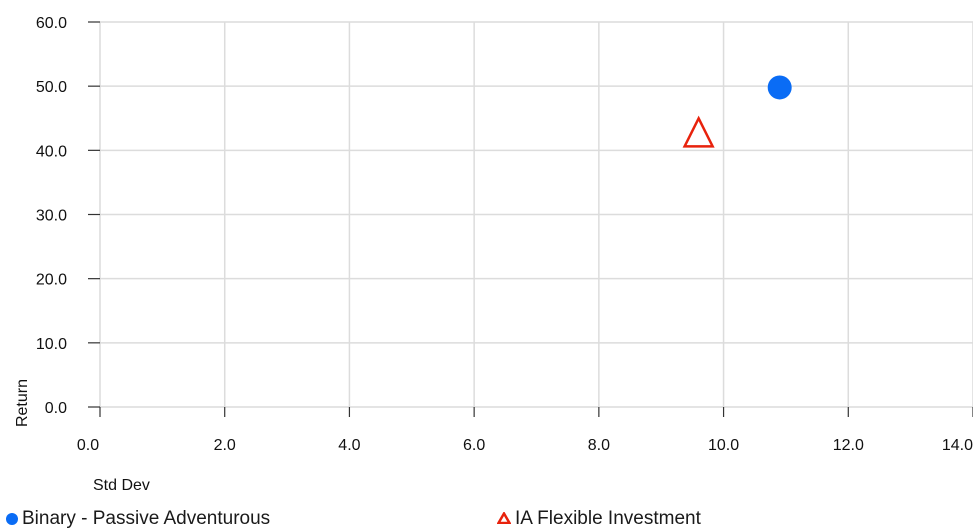  What do you see at coordinates (779, 87) in the screenshot?
I see `data-point-binary-passive-adventurous` at bounding box center [779, 87].